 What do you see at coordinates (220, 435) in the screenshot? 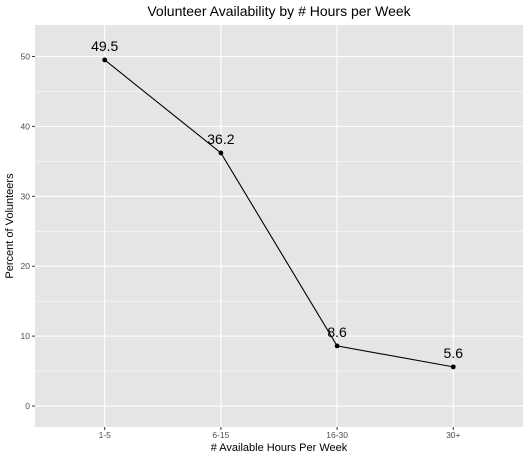
I see `x-tick-label: 6-15` at bounding box center [220, 435].